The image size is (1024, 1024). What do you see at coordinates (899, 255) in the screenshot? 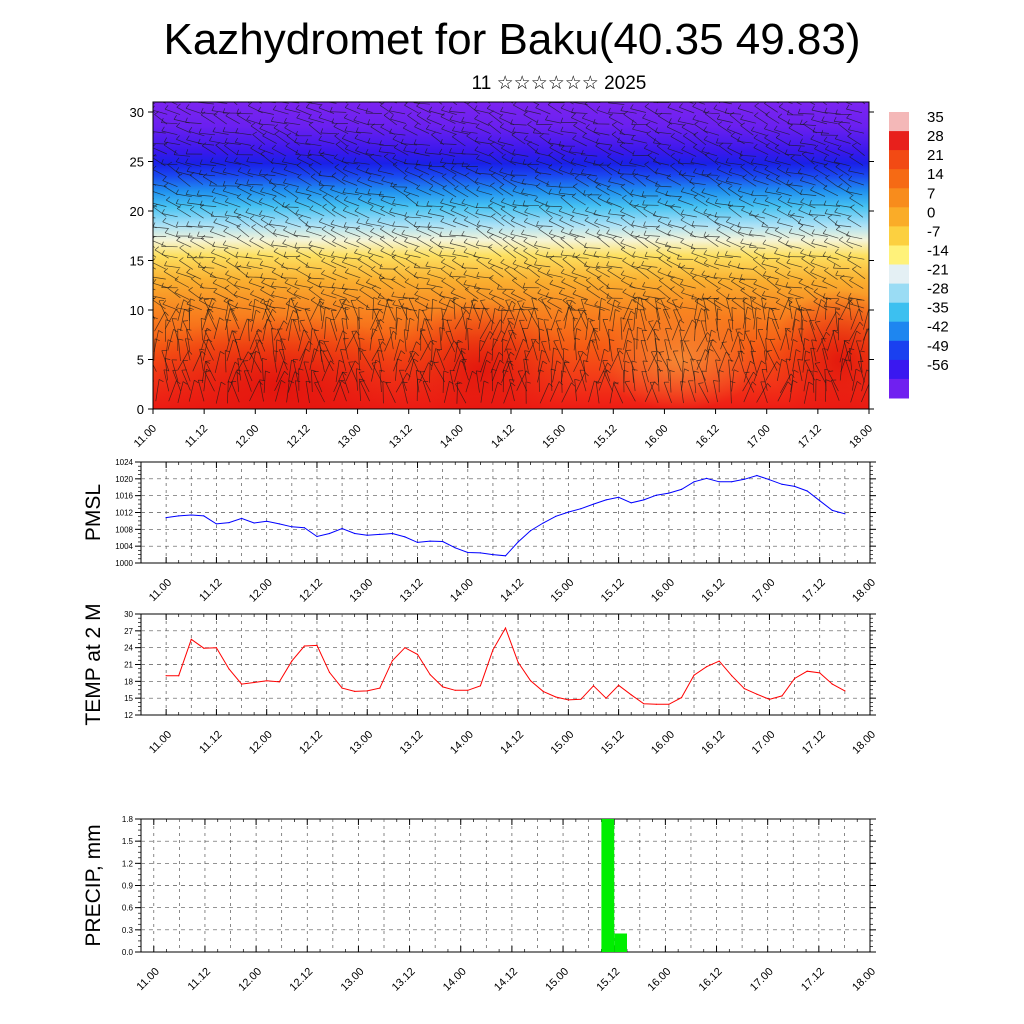
I see `colorbar-swatch` at bounding box center [899, 255].